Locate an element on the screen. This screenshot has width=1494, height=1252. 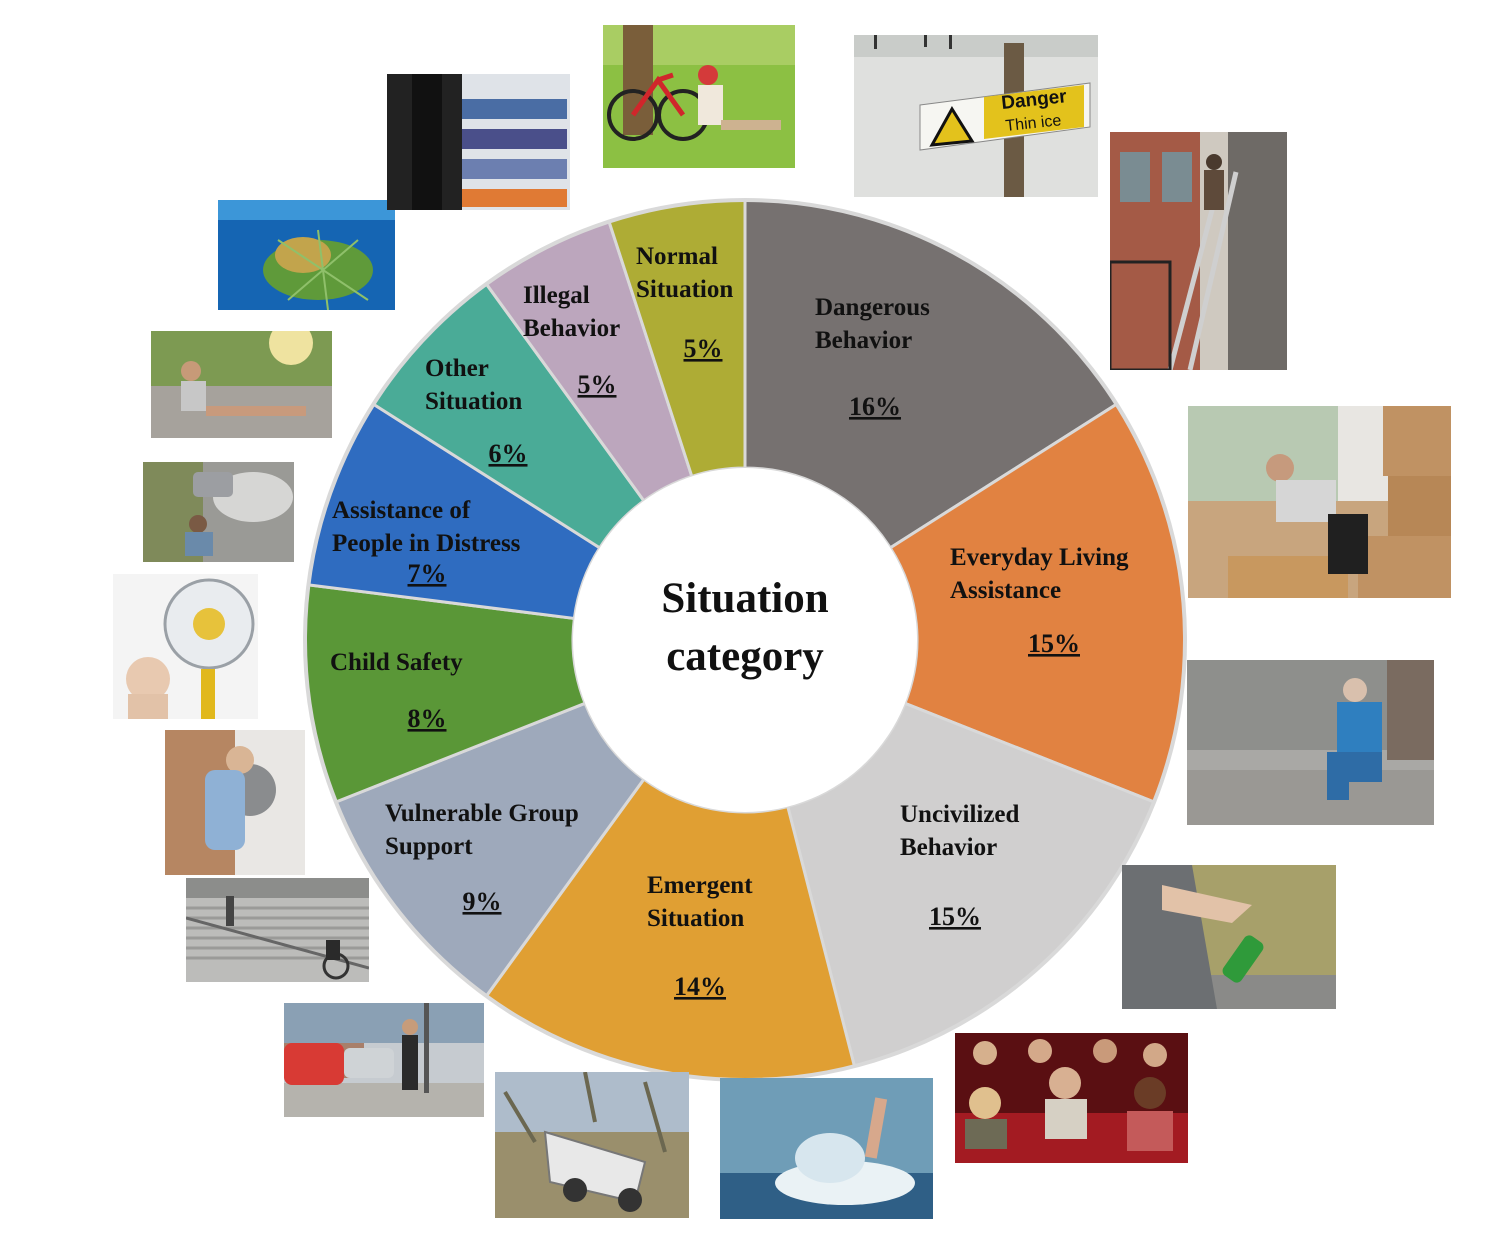
photo-wheelchair-stairs is located at coordinates (277, 930).